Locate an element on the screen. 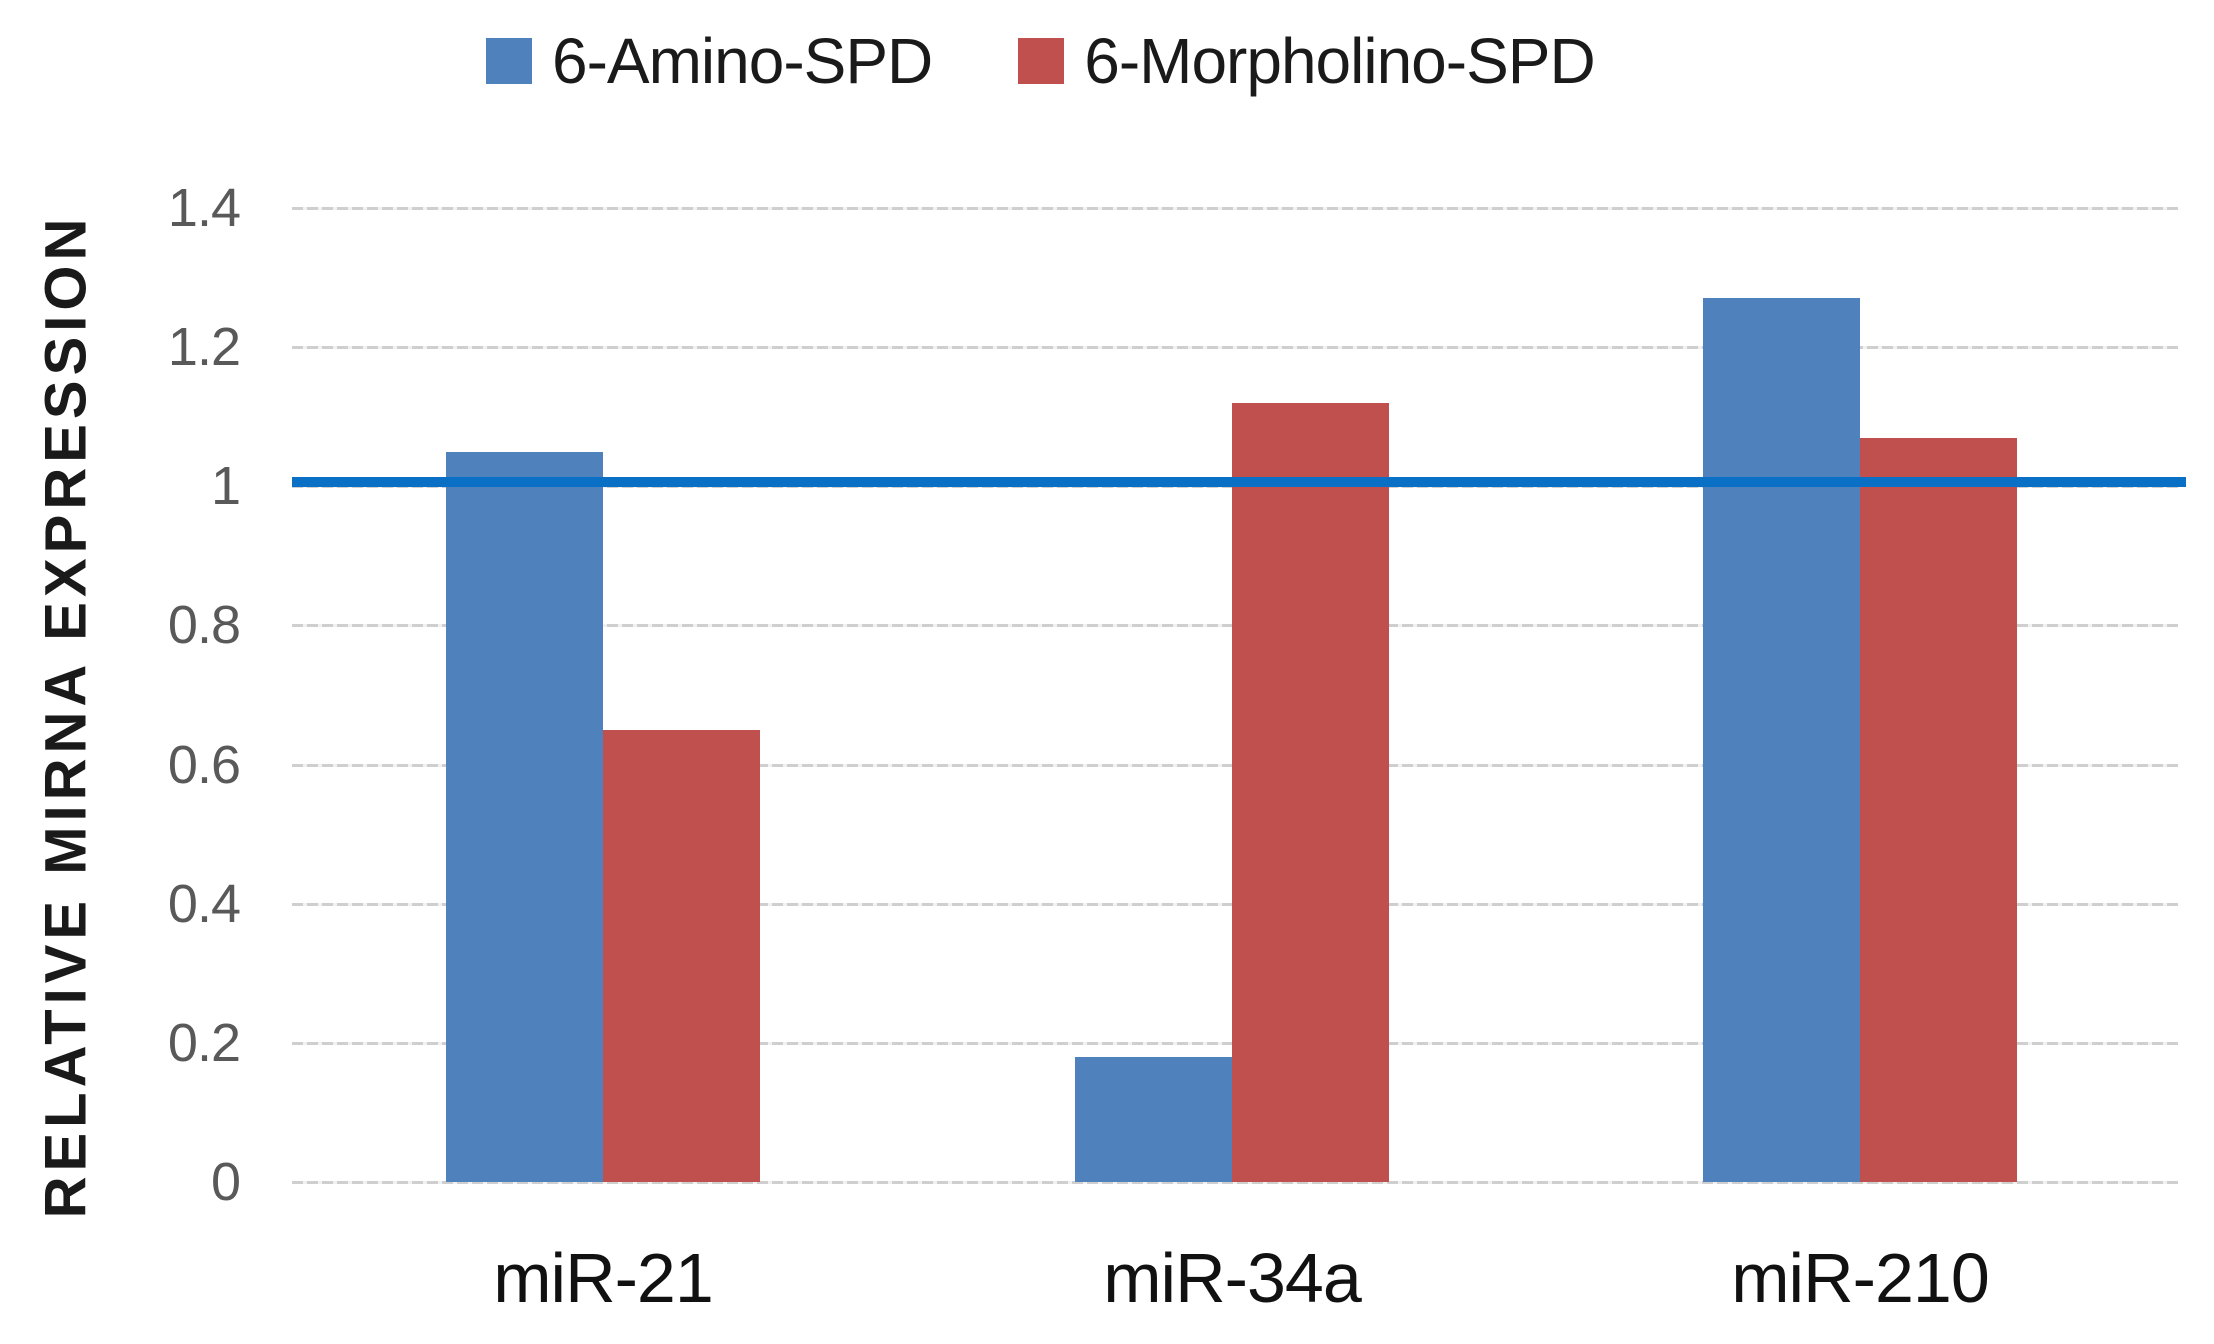 The width and height of the screenshot is (2214, 1344). legend-swatch-morpholino-spd-icon is located at coordinates (1041, 61).